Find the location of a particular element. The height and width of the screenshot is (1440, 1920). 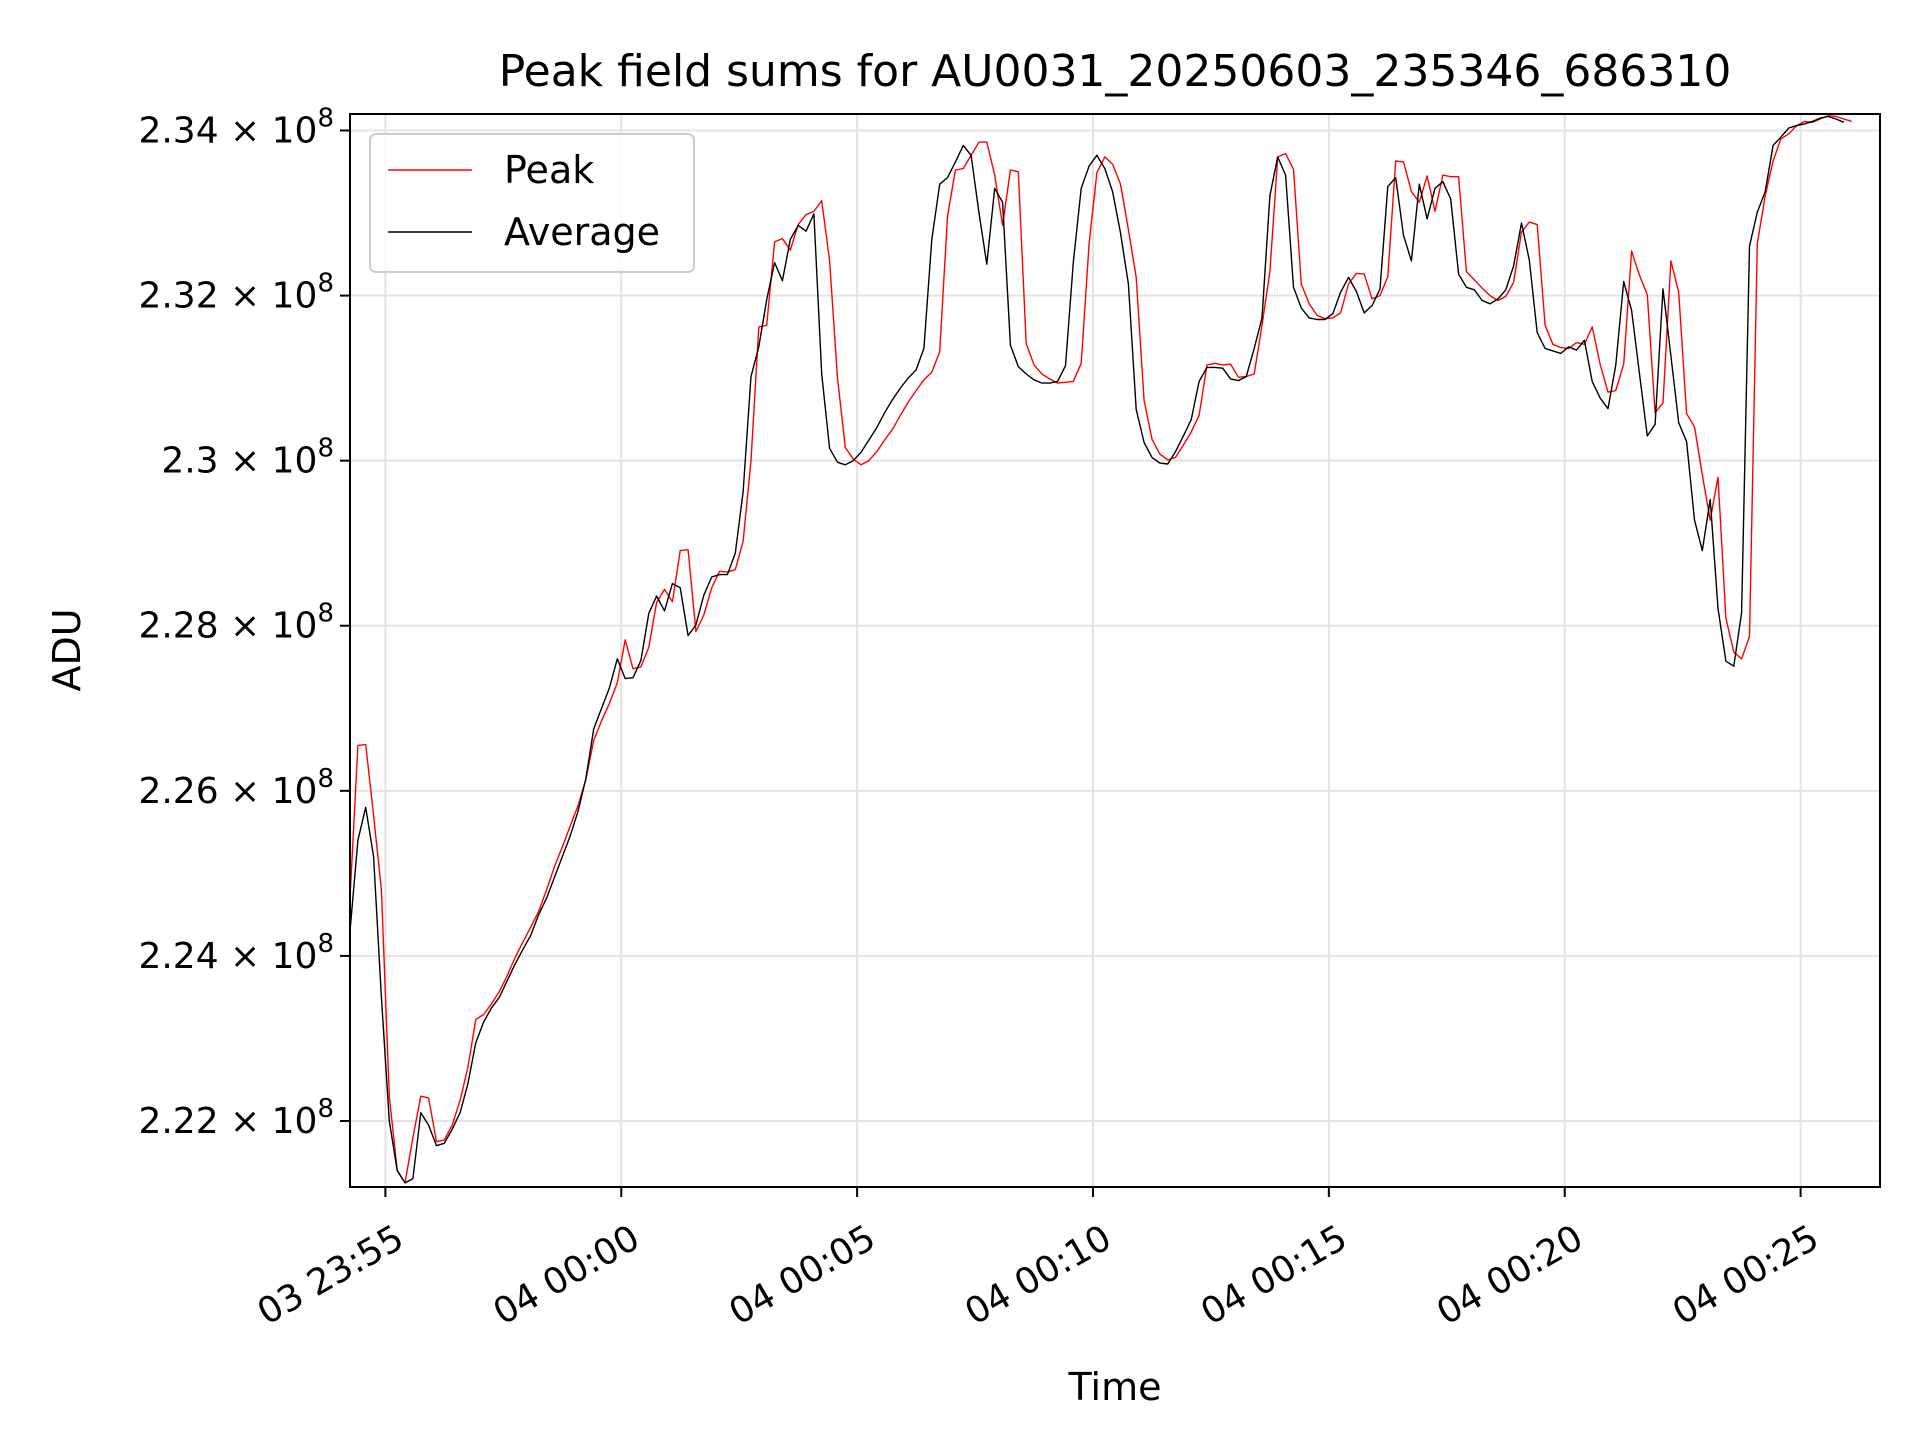

y-tick-mantissa: 2.26 is located at coordinates (178, 791).